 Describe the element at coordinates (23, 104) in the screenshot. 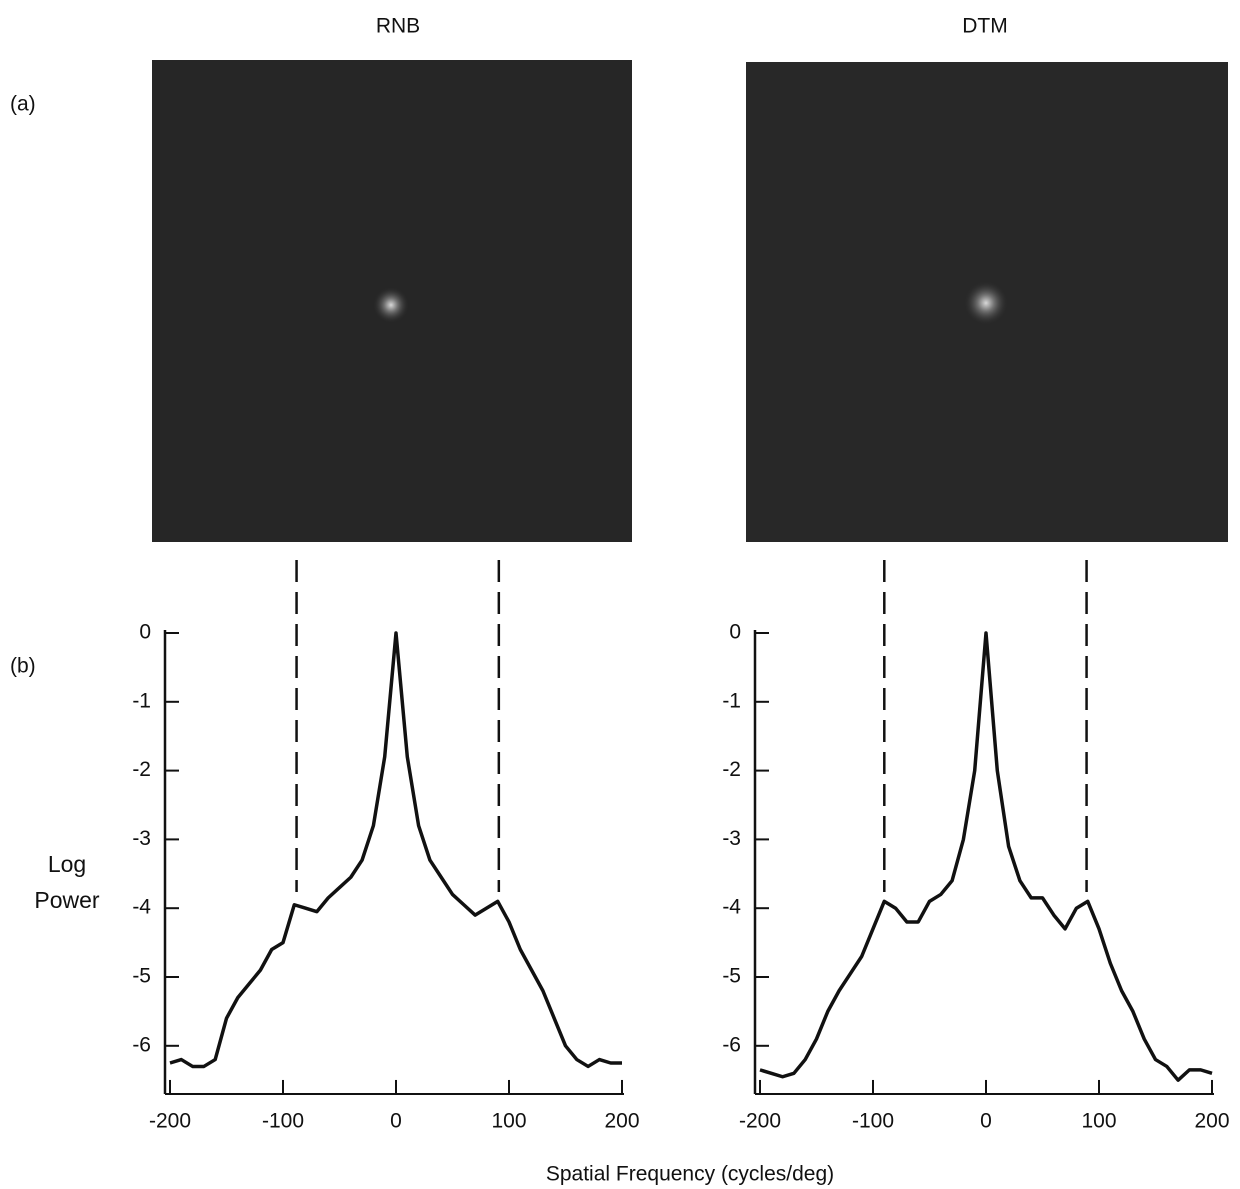

I see `panel-label: (a)` at that location.